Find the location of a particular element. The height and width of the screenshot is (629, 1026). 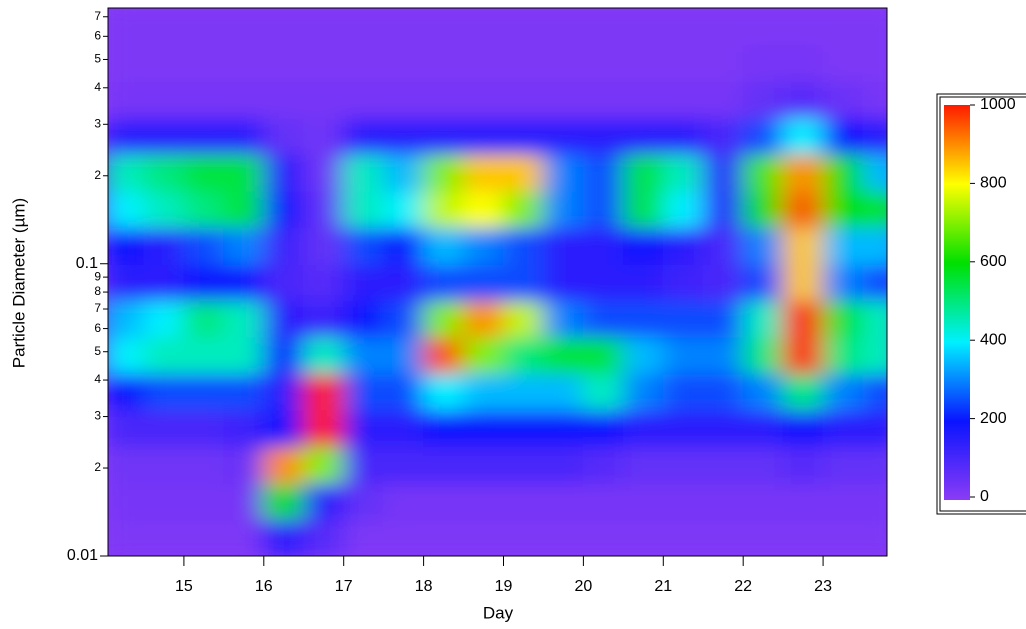

colorbar-tick-label: 1000 is located at coordinates (998, 104).